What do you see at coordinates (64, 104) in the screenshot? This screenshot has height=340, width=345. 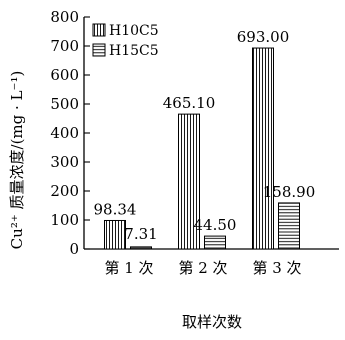 I see `y-tick-label: 500` at bounding box center [64, 104].